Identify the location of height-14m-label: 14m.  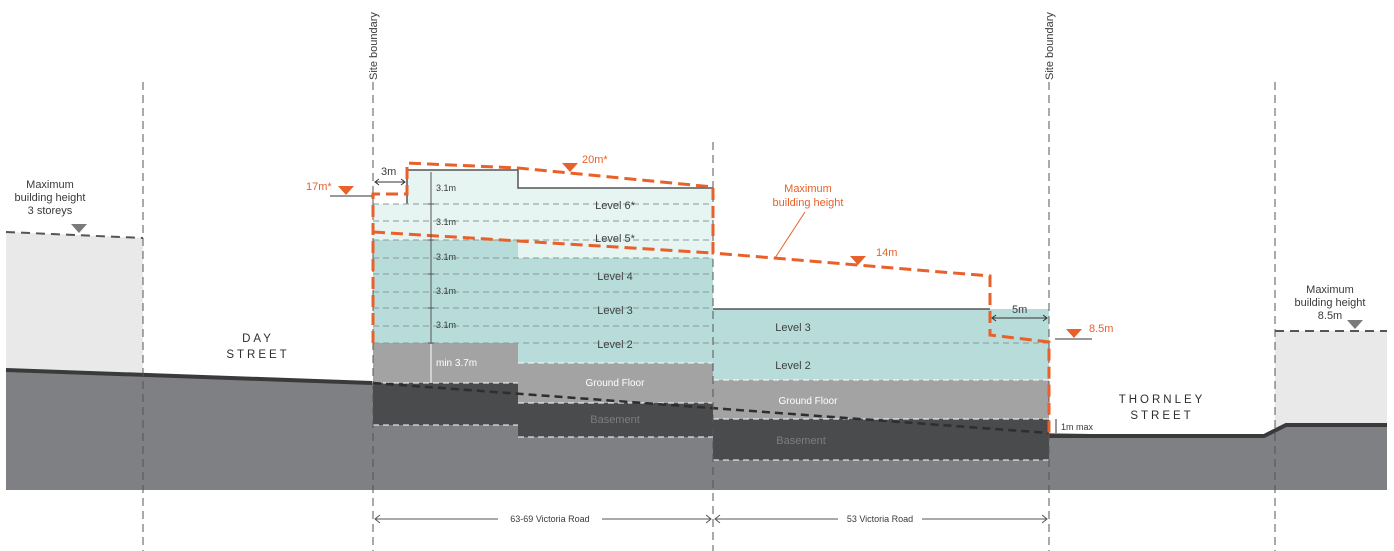
(886, 253).